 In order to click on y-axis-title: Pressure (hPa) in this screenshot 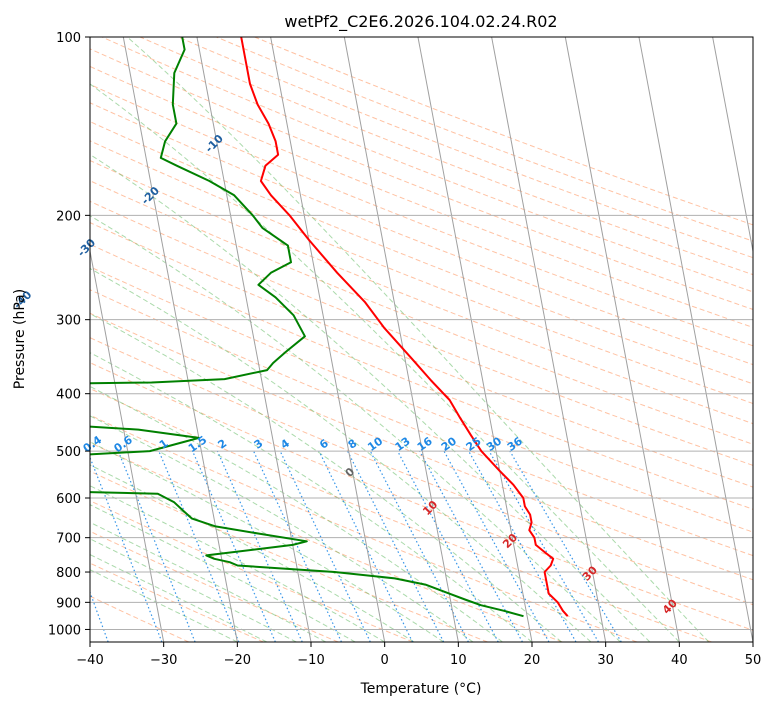, I will do `click(20, 339)`.